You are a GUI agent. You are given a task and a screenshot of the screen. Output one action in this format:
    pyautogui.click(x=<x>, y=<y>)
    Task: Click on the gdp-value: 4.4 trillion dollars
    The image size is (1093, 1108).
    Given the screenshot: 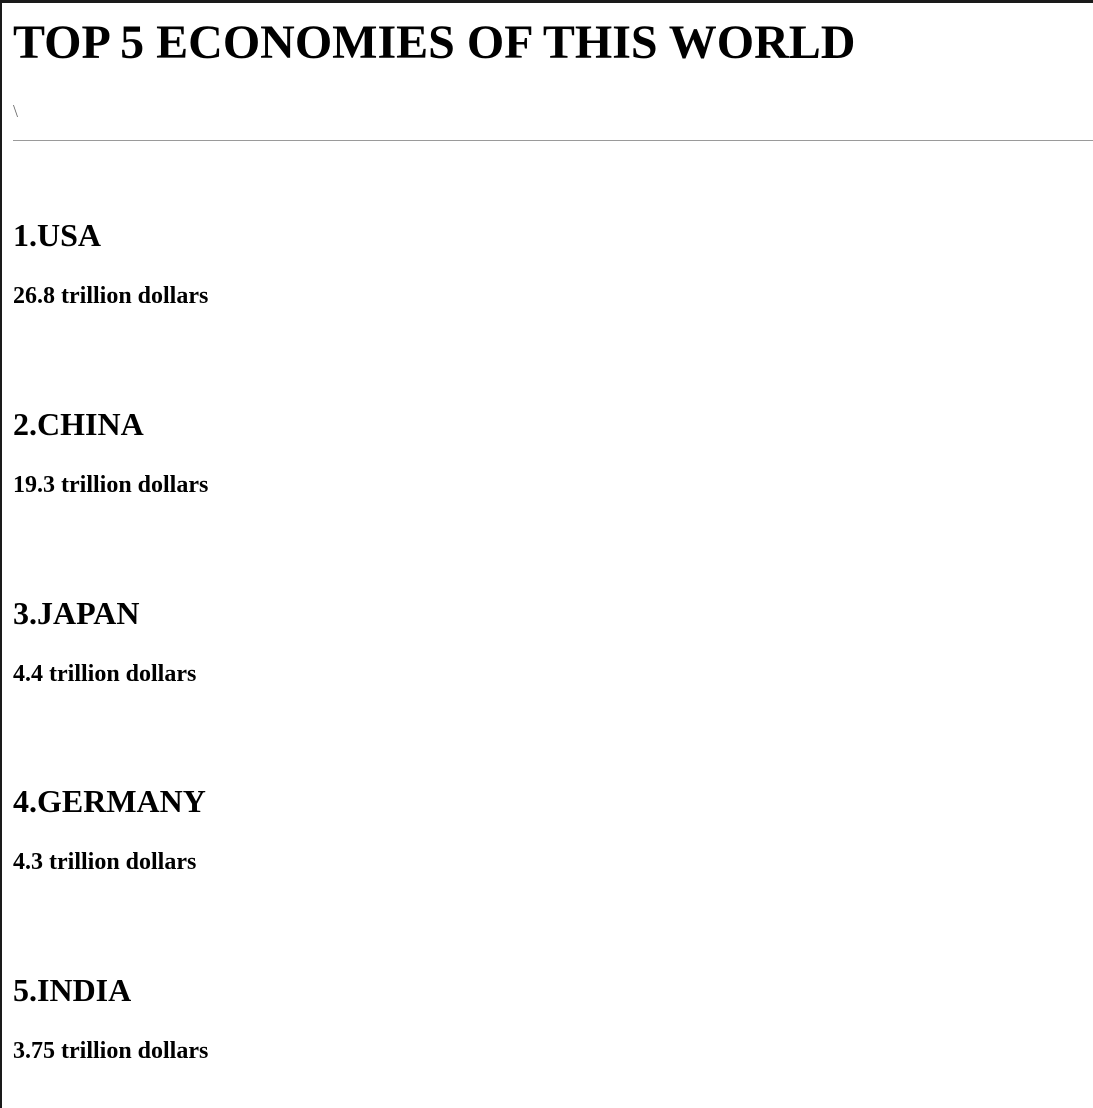 What is the action you would take?
    pyautogui.click(x=105, y=674)
    